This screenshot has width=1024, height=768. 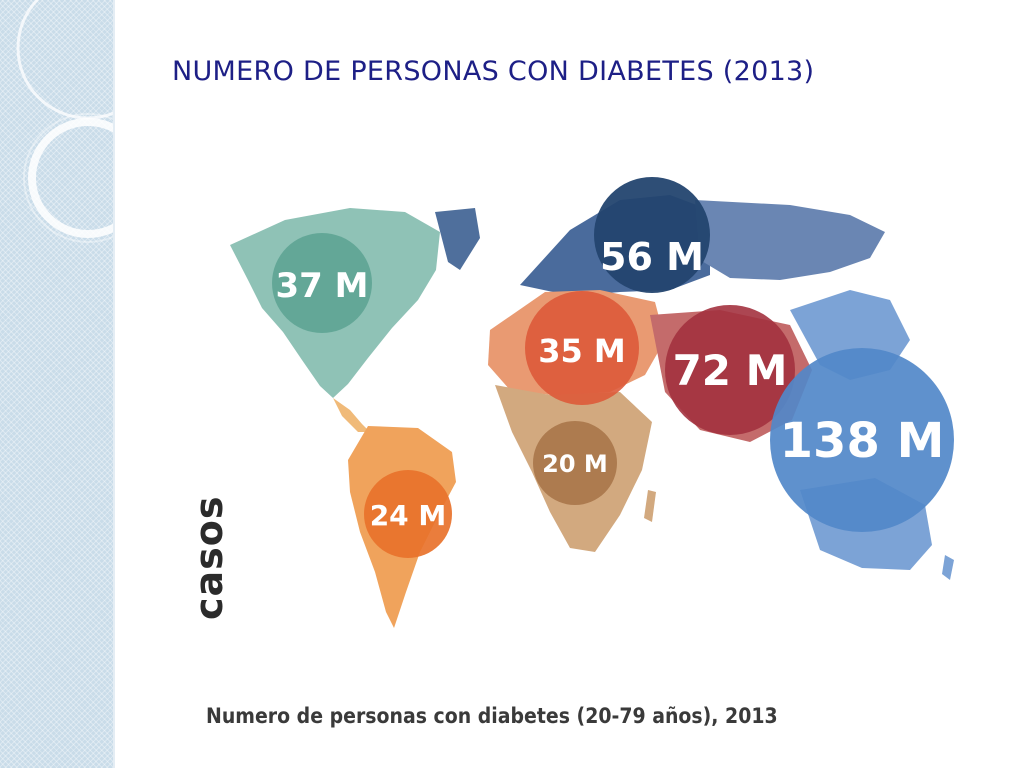 What do you see at coordinates (64, 121) in the screenshot?
I see `decorative-rings` at bounding box center [64, 121].